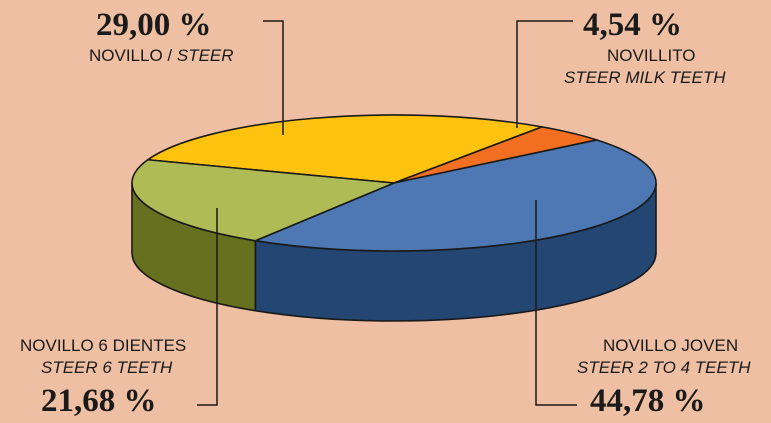  What do you see at coordinates (126, 55) in the screenshot?
I see `slice-label-es-novillo: NOVILLO` at bounding box center [126, 55].